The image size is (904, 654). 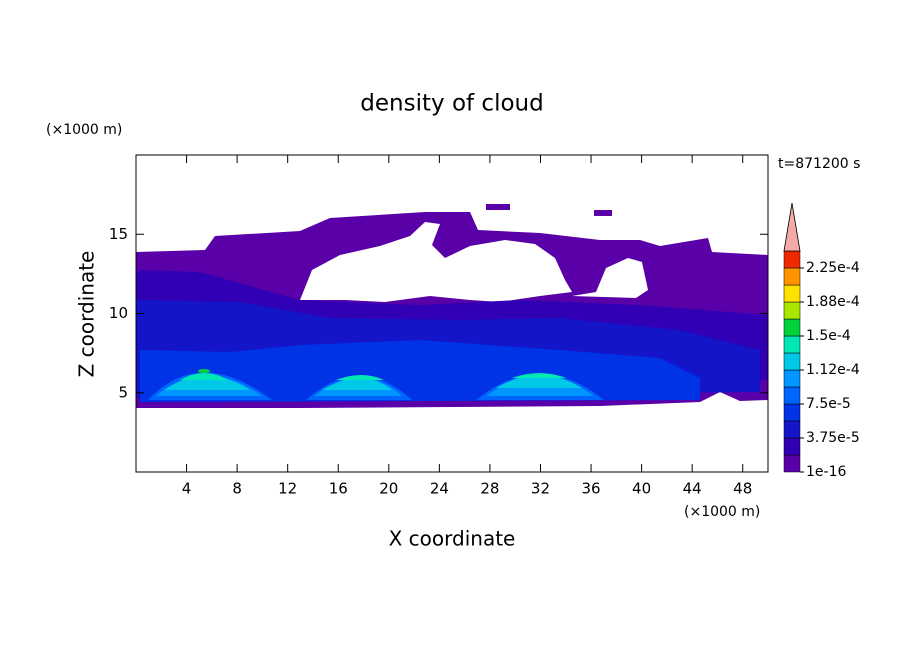 What do you see at coordinates (540, 489) in the screenshot?
I see `x-tick-label: 32` at bounding box center [540, 489].